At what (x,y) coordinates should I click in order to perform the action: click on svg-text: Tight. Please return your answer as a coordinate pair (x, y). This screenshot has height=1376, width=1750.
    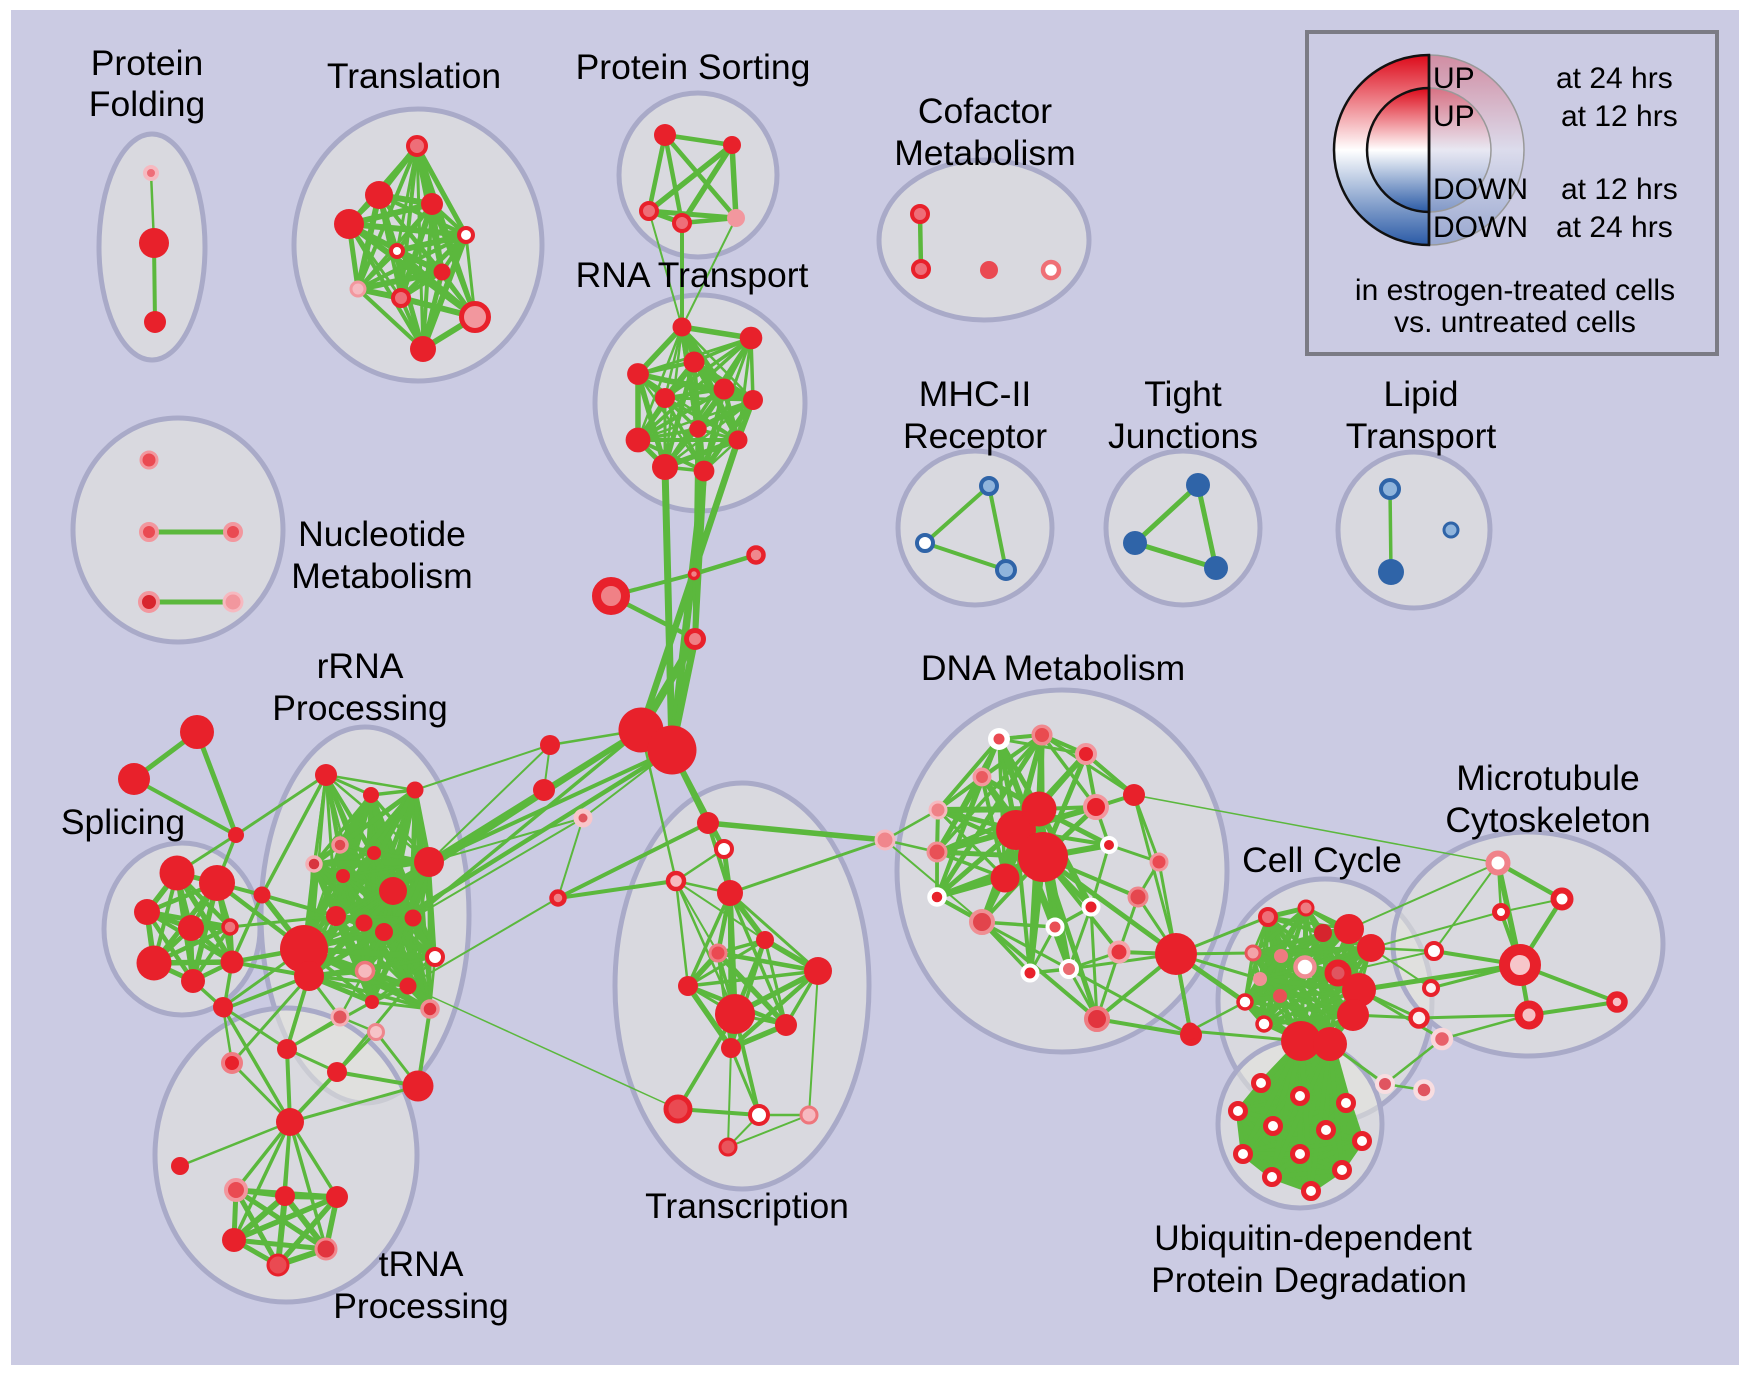
    Looking at the image, I should click on (1183, 394).